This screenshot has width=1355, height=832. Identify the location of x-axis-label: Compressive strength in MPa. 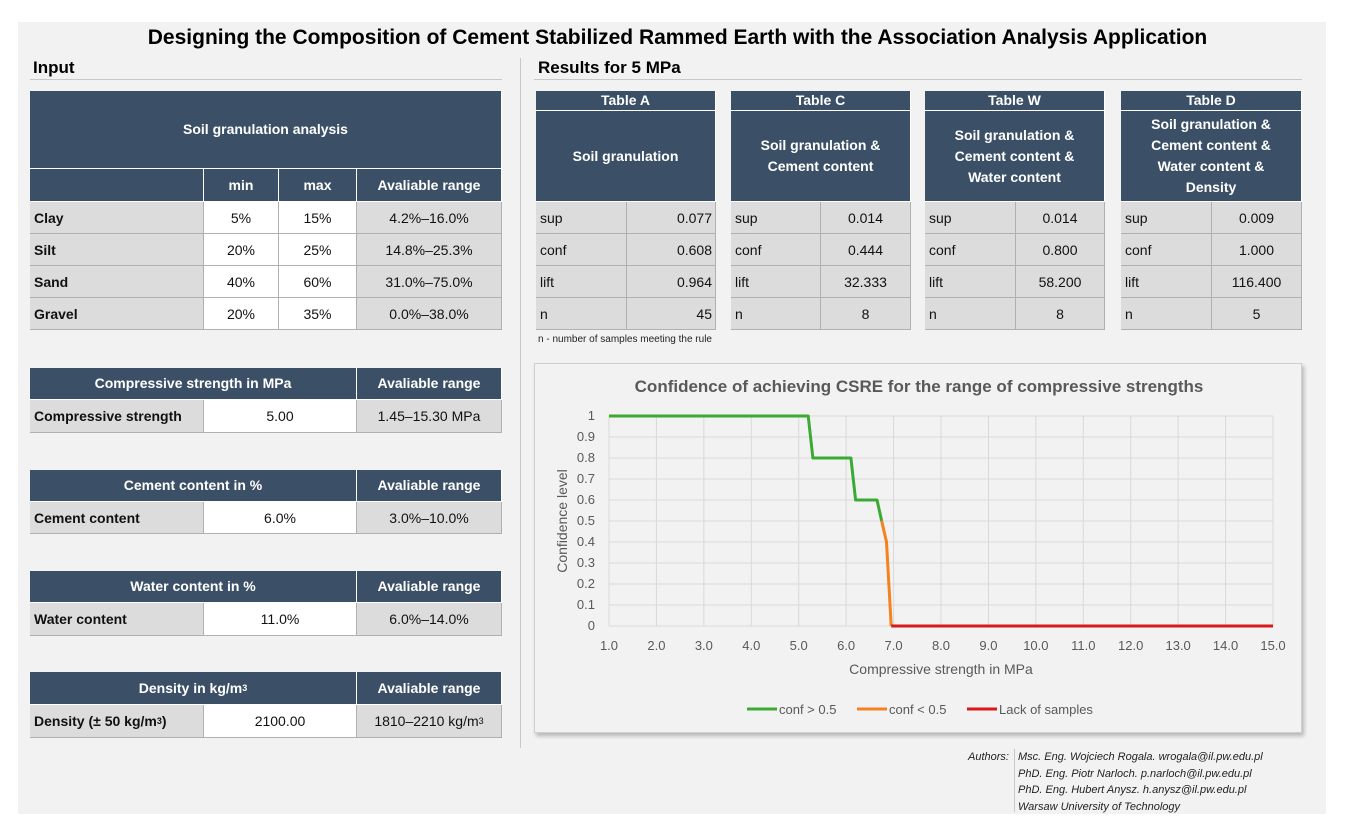
(941, 669).